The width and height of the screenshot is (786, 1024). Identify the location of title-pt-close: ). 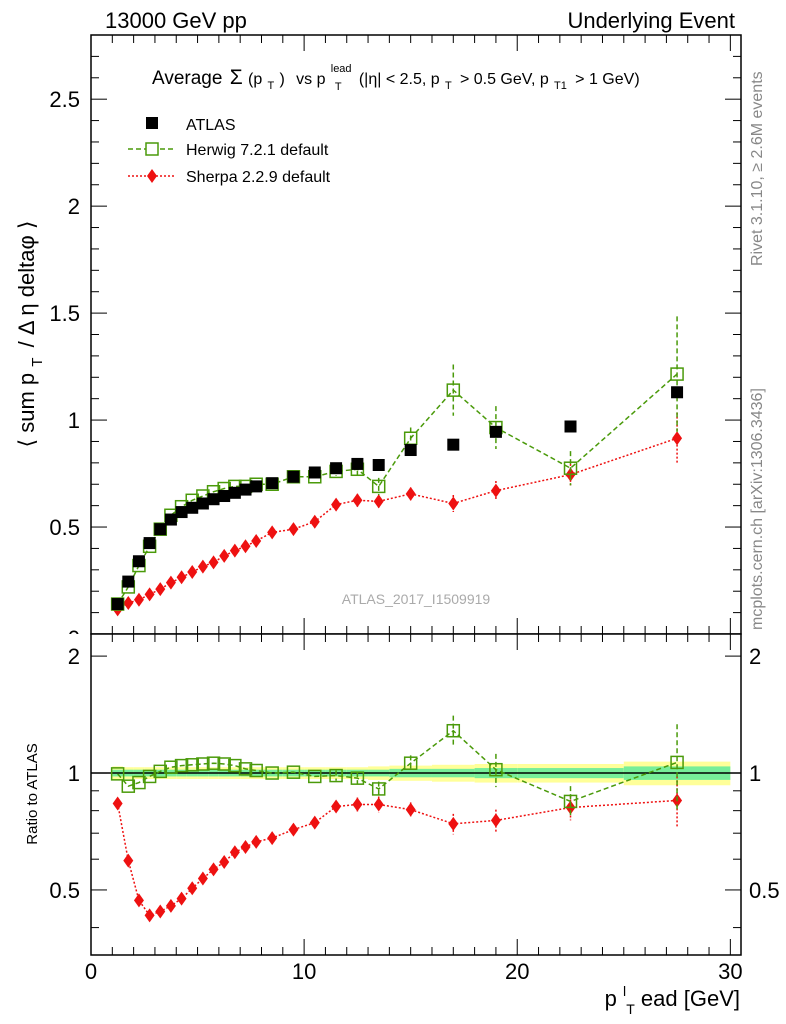
(282, 79).